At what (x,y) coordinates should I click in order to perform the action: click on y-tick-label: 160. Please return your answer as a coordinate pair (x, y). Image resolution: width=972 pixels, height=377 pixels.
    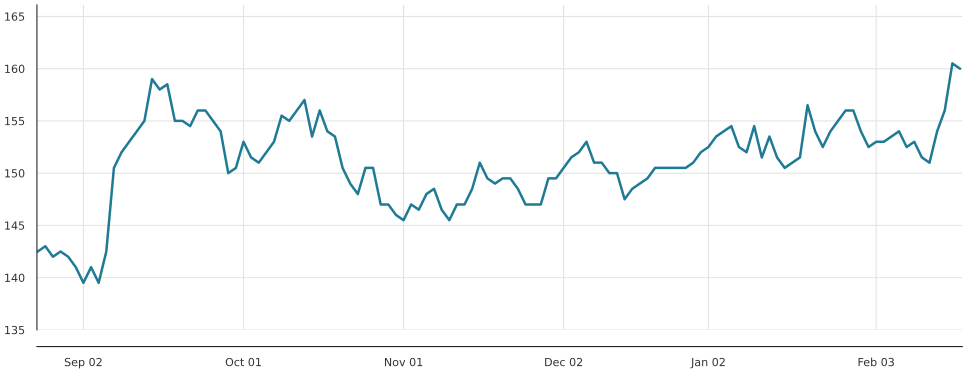
    Looking at the image, I should click on (14, 69).